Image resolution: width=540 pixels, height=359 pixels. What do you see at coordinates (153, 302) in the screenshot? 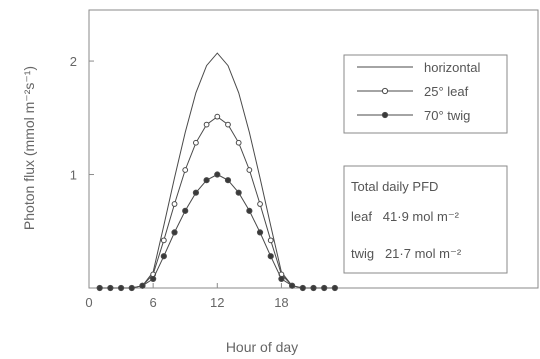
I see `x-tick-label: 6` at bounding box center [153, 302].